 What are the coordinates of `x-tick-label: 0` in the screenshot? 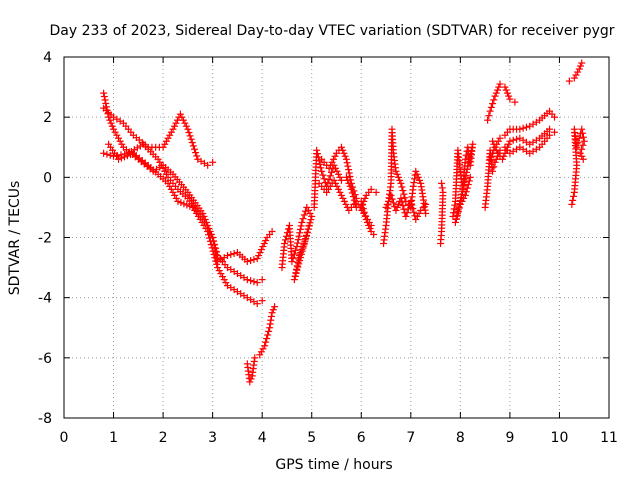 It's located at (64, 438).